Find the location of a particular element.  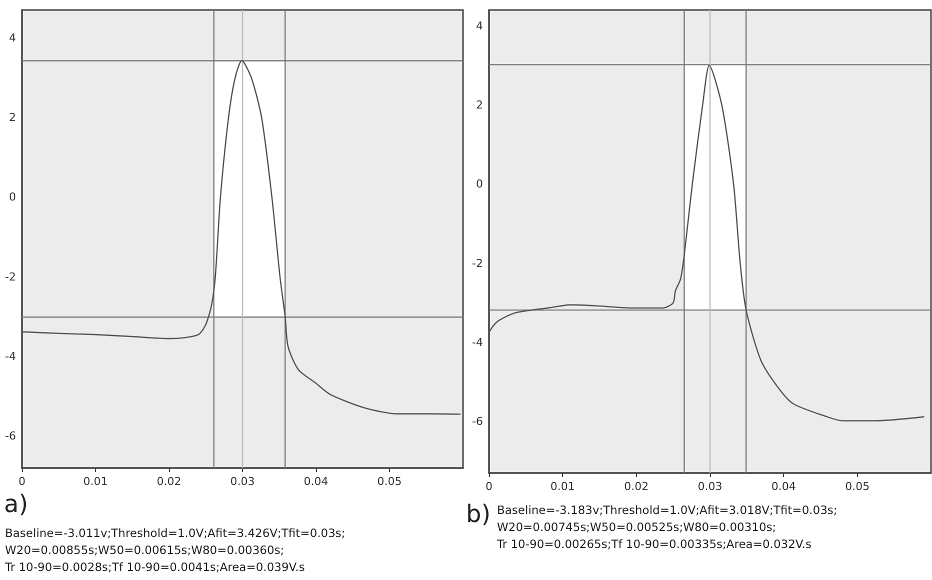

text: Baseline=-3.011v;Threshold=1.0V;Afit=3.426V;Tfit=0.03s; is located at coordinates (175, 533).